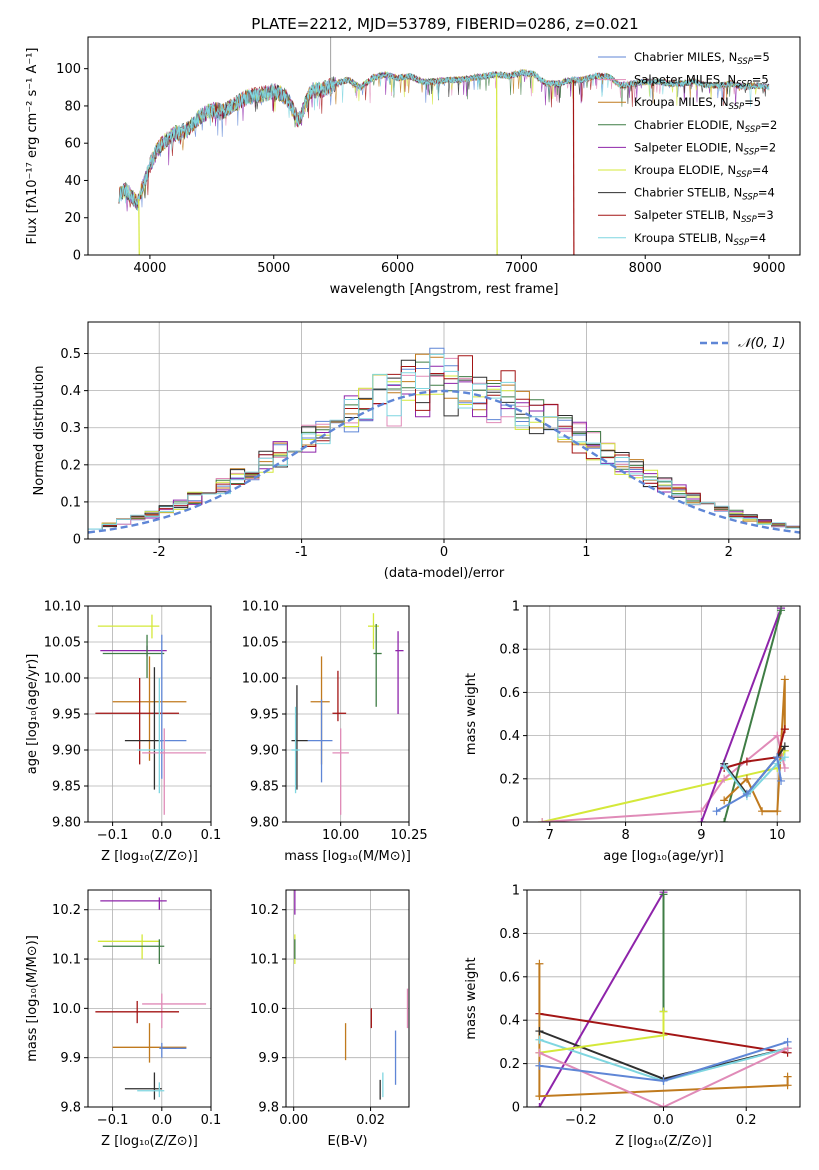  What do you see at coordinates (516, 1108) in the screenshot?
I see `y-tick-label: 0` at bounding box center [516, 1108].